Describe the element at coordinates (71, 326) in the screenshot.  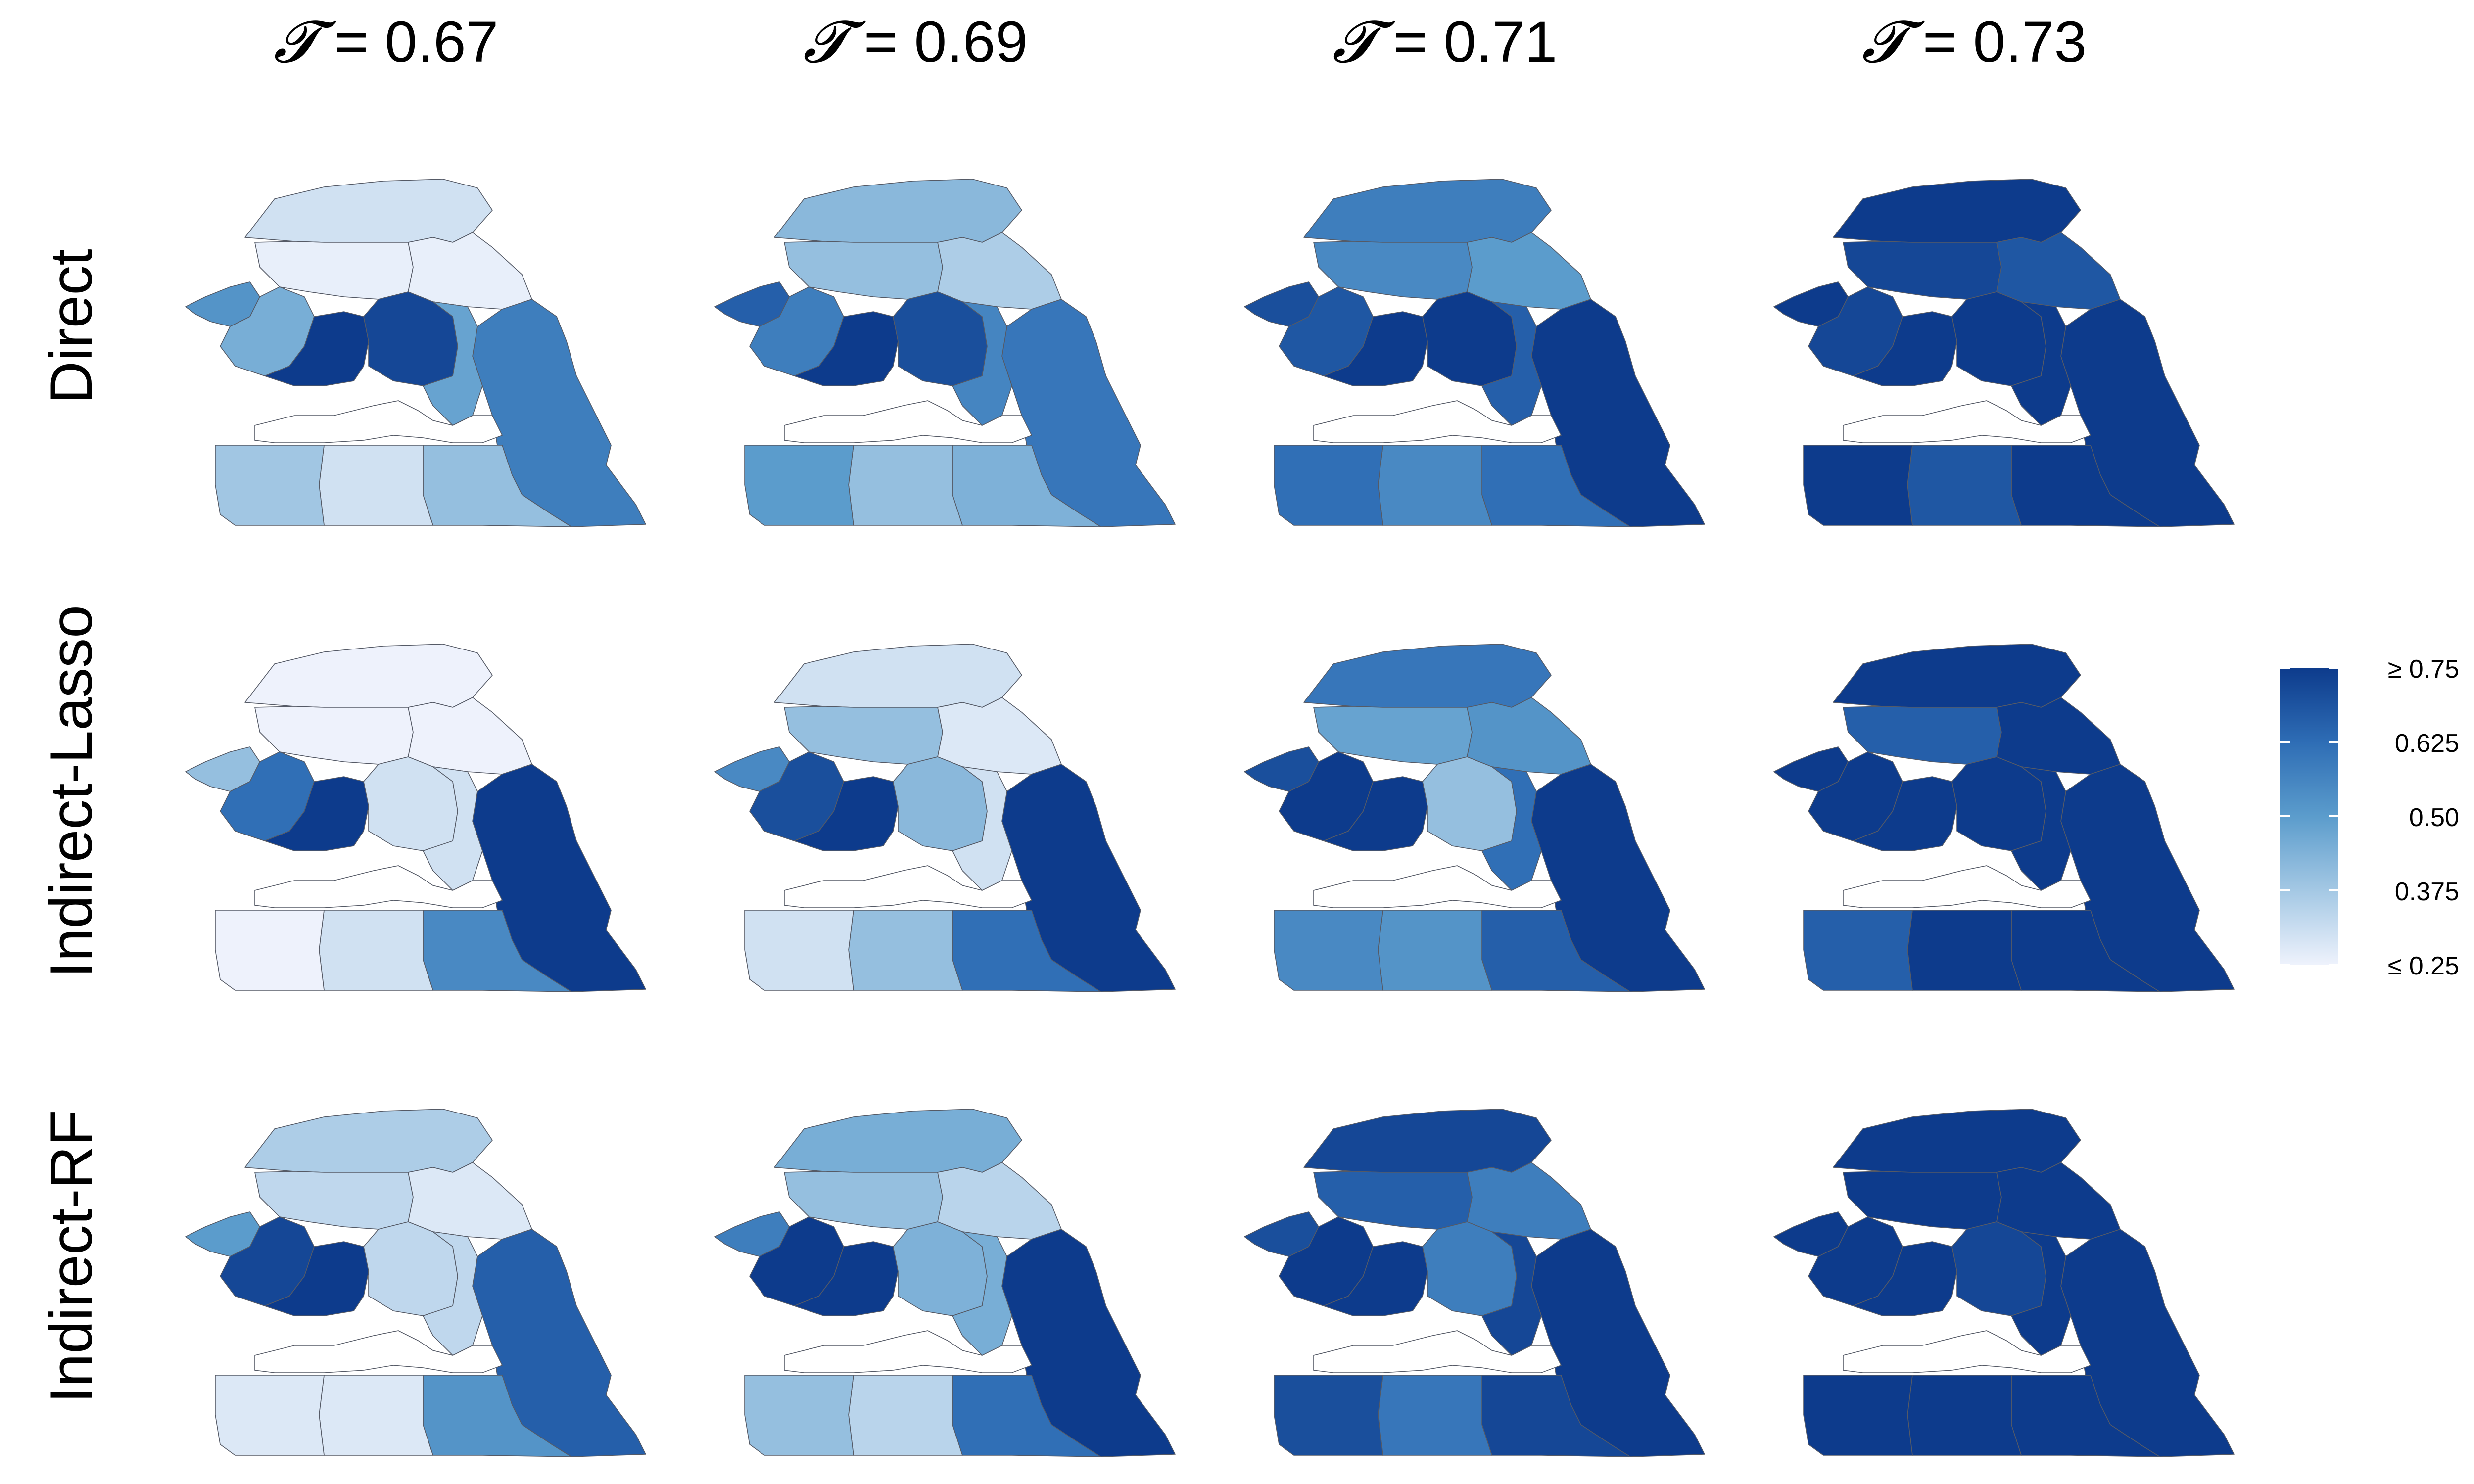
I see `row-label: Direct` at that location.